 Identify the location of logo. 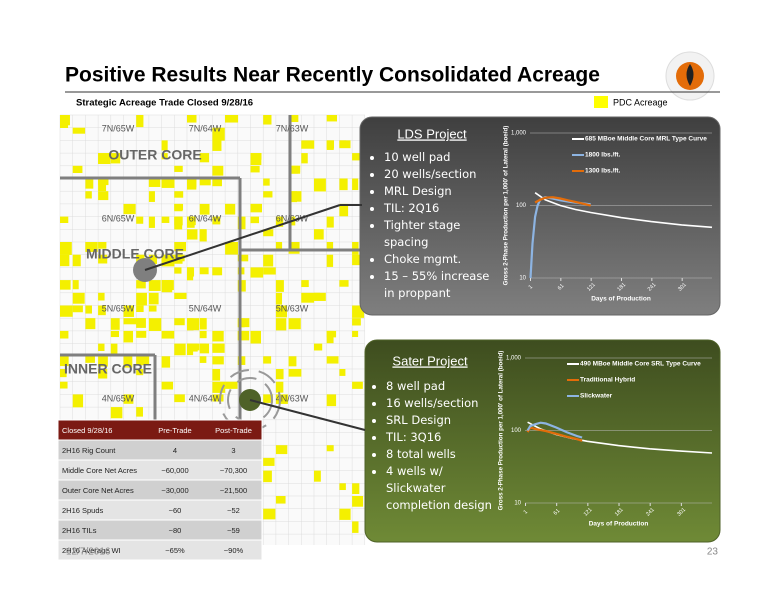
(690, 76).